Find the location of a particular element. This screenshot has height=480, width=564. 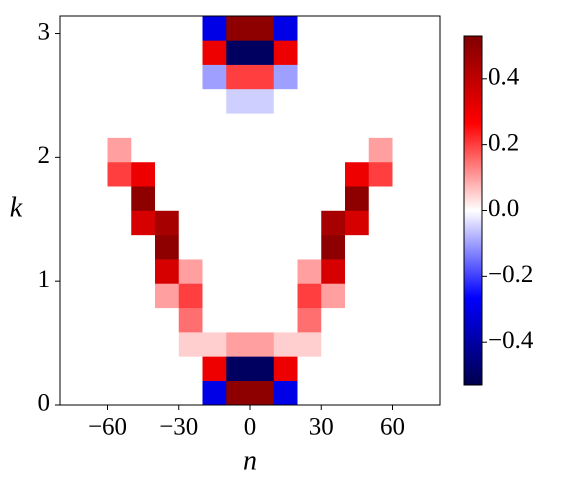

colorbar-tick-label: 0.4 is located at coordinates (504, 77).